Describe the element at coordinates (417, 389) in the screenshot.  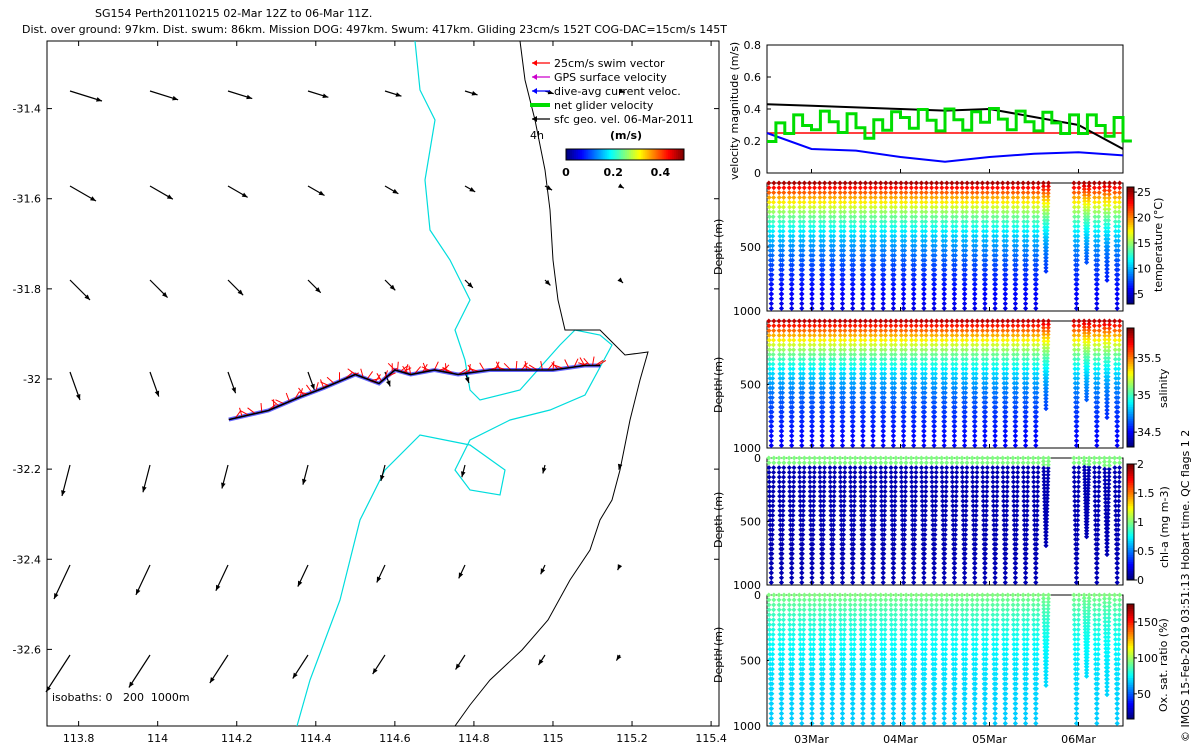
I see `glider-track` at that location.